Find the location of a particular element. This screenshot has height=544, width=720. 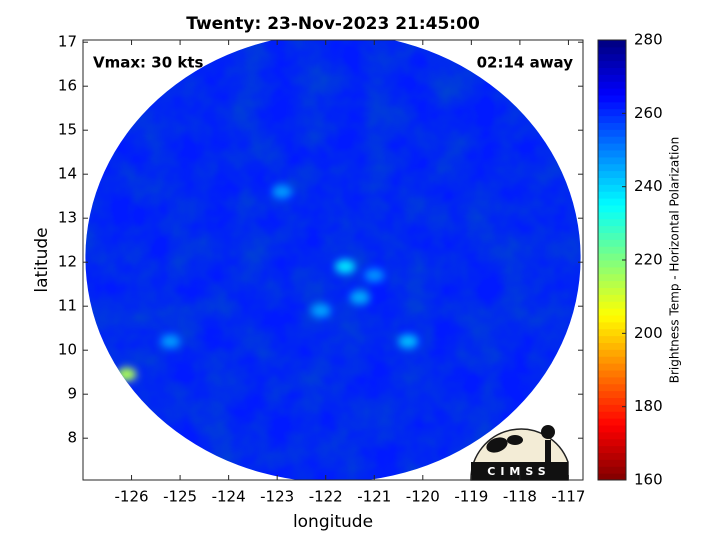

y-tick-label: 15 is located at coordinates (67, 130).